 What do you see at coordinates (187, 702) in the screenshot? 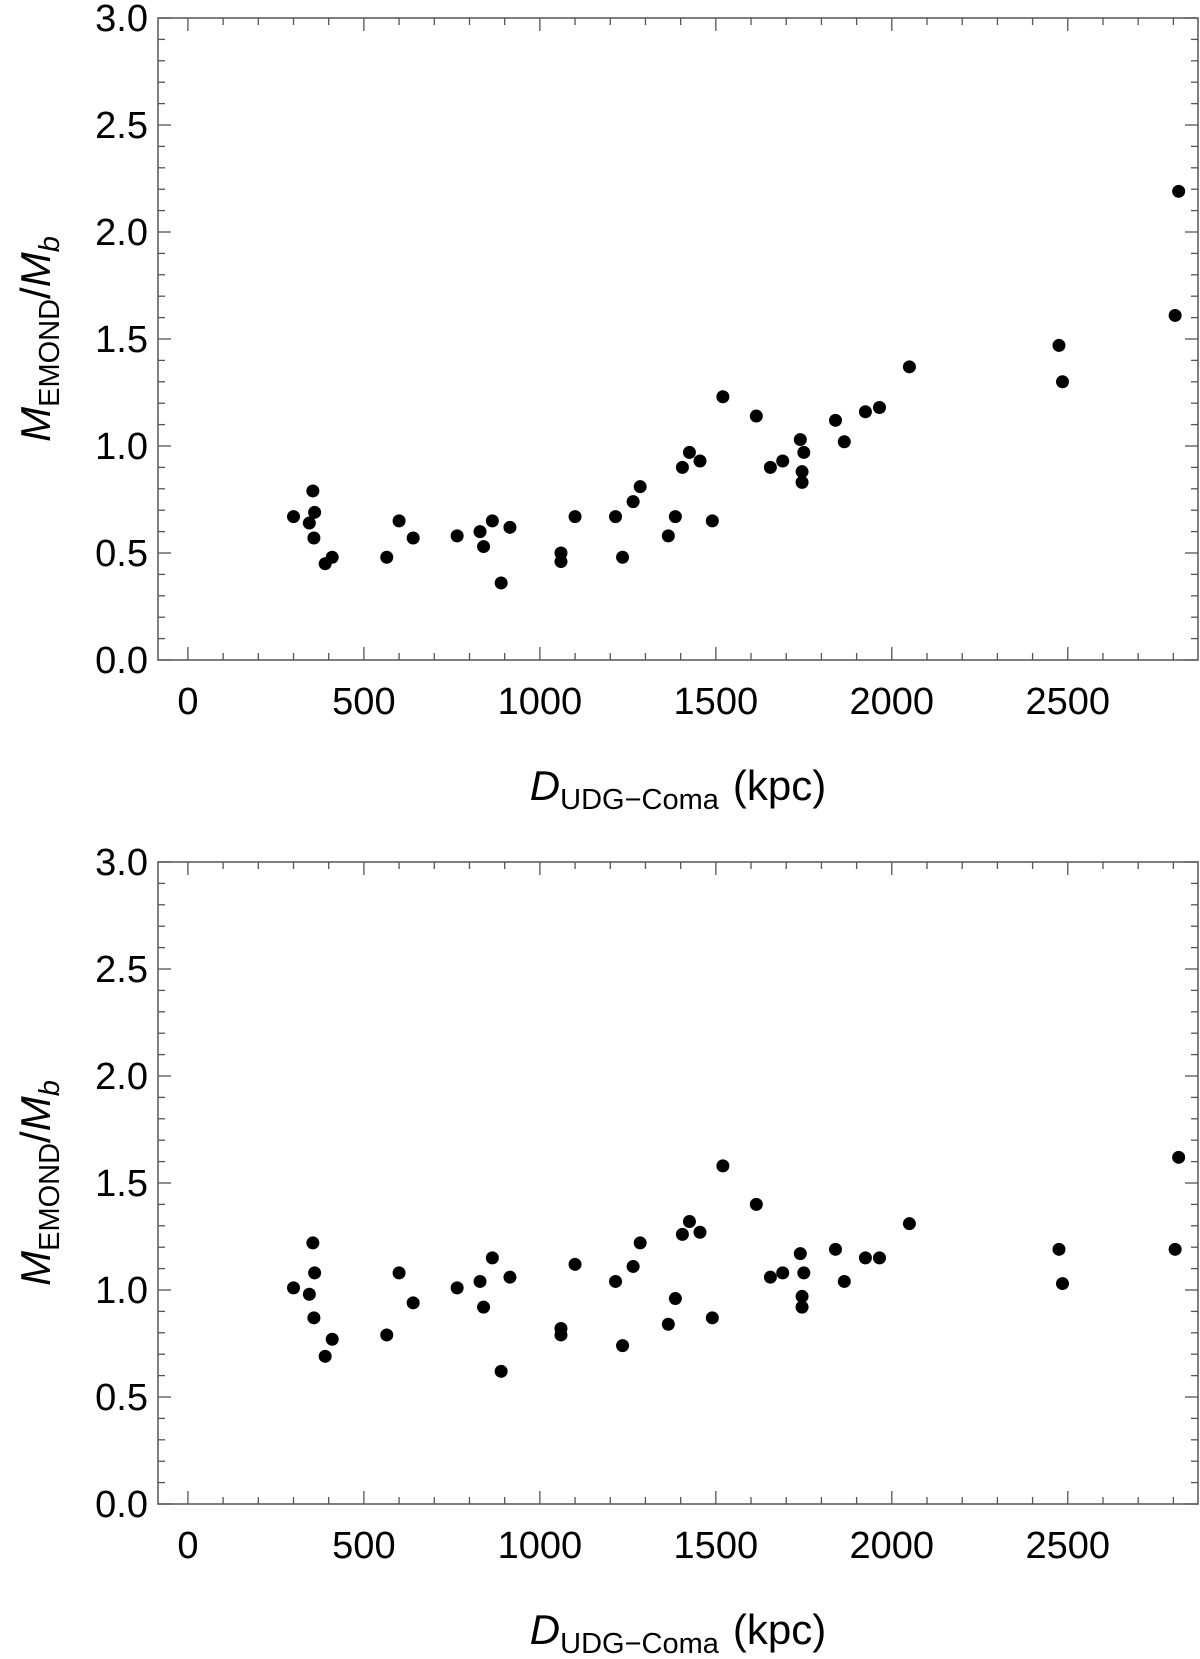
I see `x-tick-label: 0` at bounding box center [187, 702].